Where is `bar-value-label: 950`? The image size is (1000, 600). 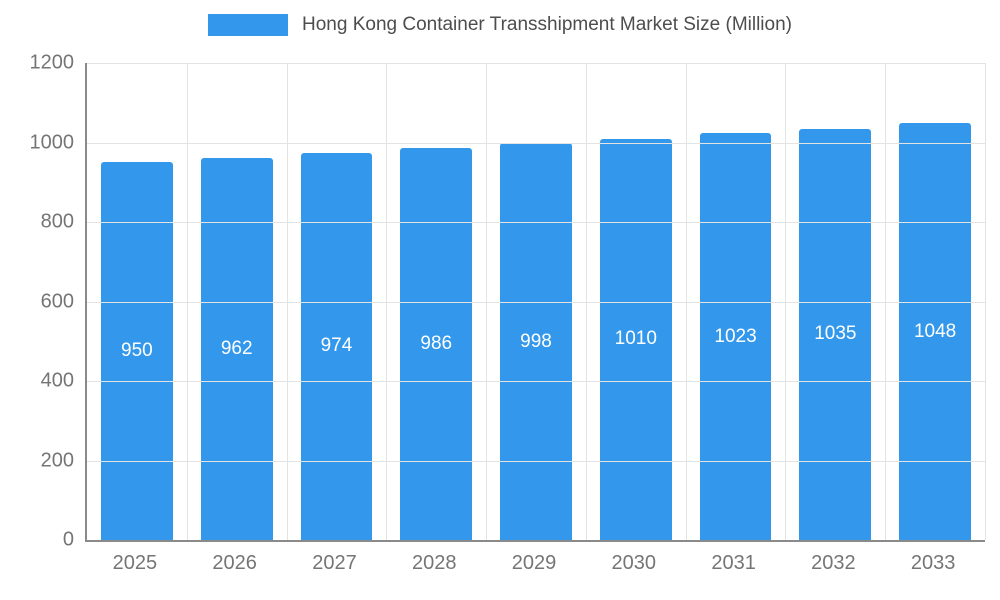
bar-value-label: 950 is located at coordinates (137, 351).